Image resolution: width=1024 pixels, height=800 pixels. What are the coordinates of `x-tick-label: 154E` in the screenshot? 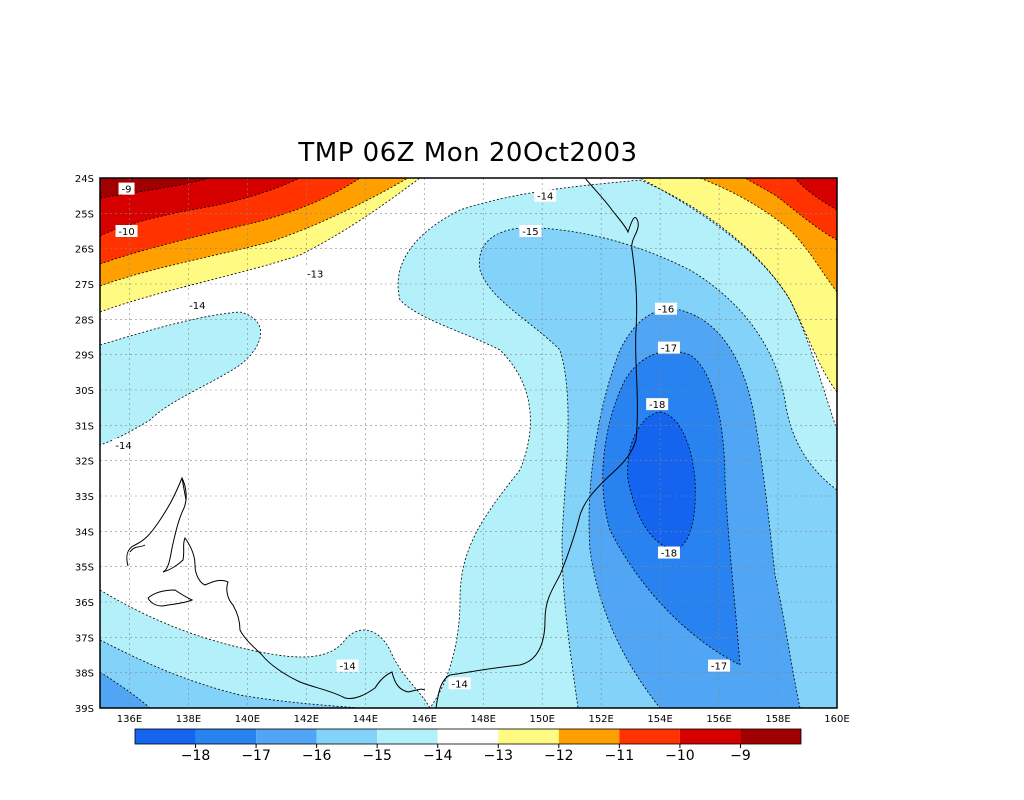 It's located at (659, 719).